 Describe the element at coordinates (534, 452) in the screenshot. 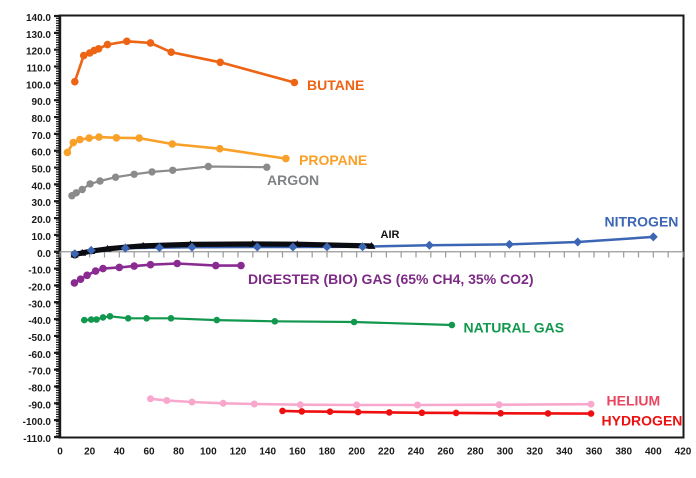

I see `svg-text: 320` at that location.